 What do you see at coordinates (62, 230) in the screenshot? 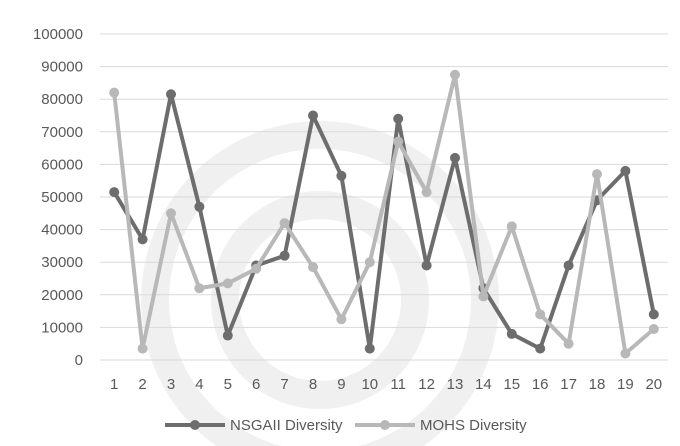
I see `y-tick-label: 40000` at bounding box center [62, 230].